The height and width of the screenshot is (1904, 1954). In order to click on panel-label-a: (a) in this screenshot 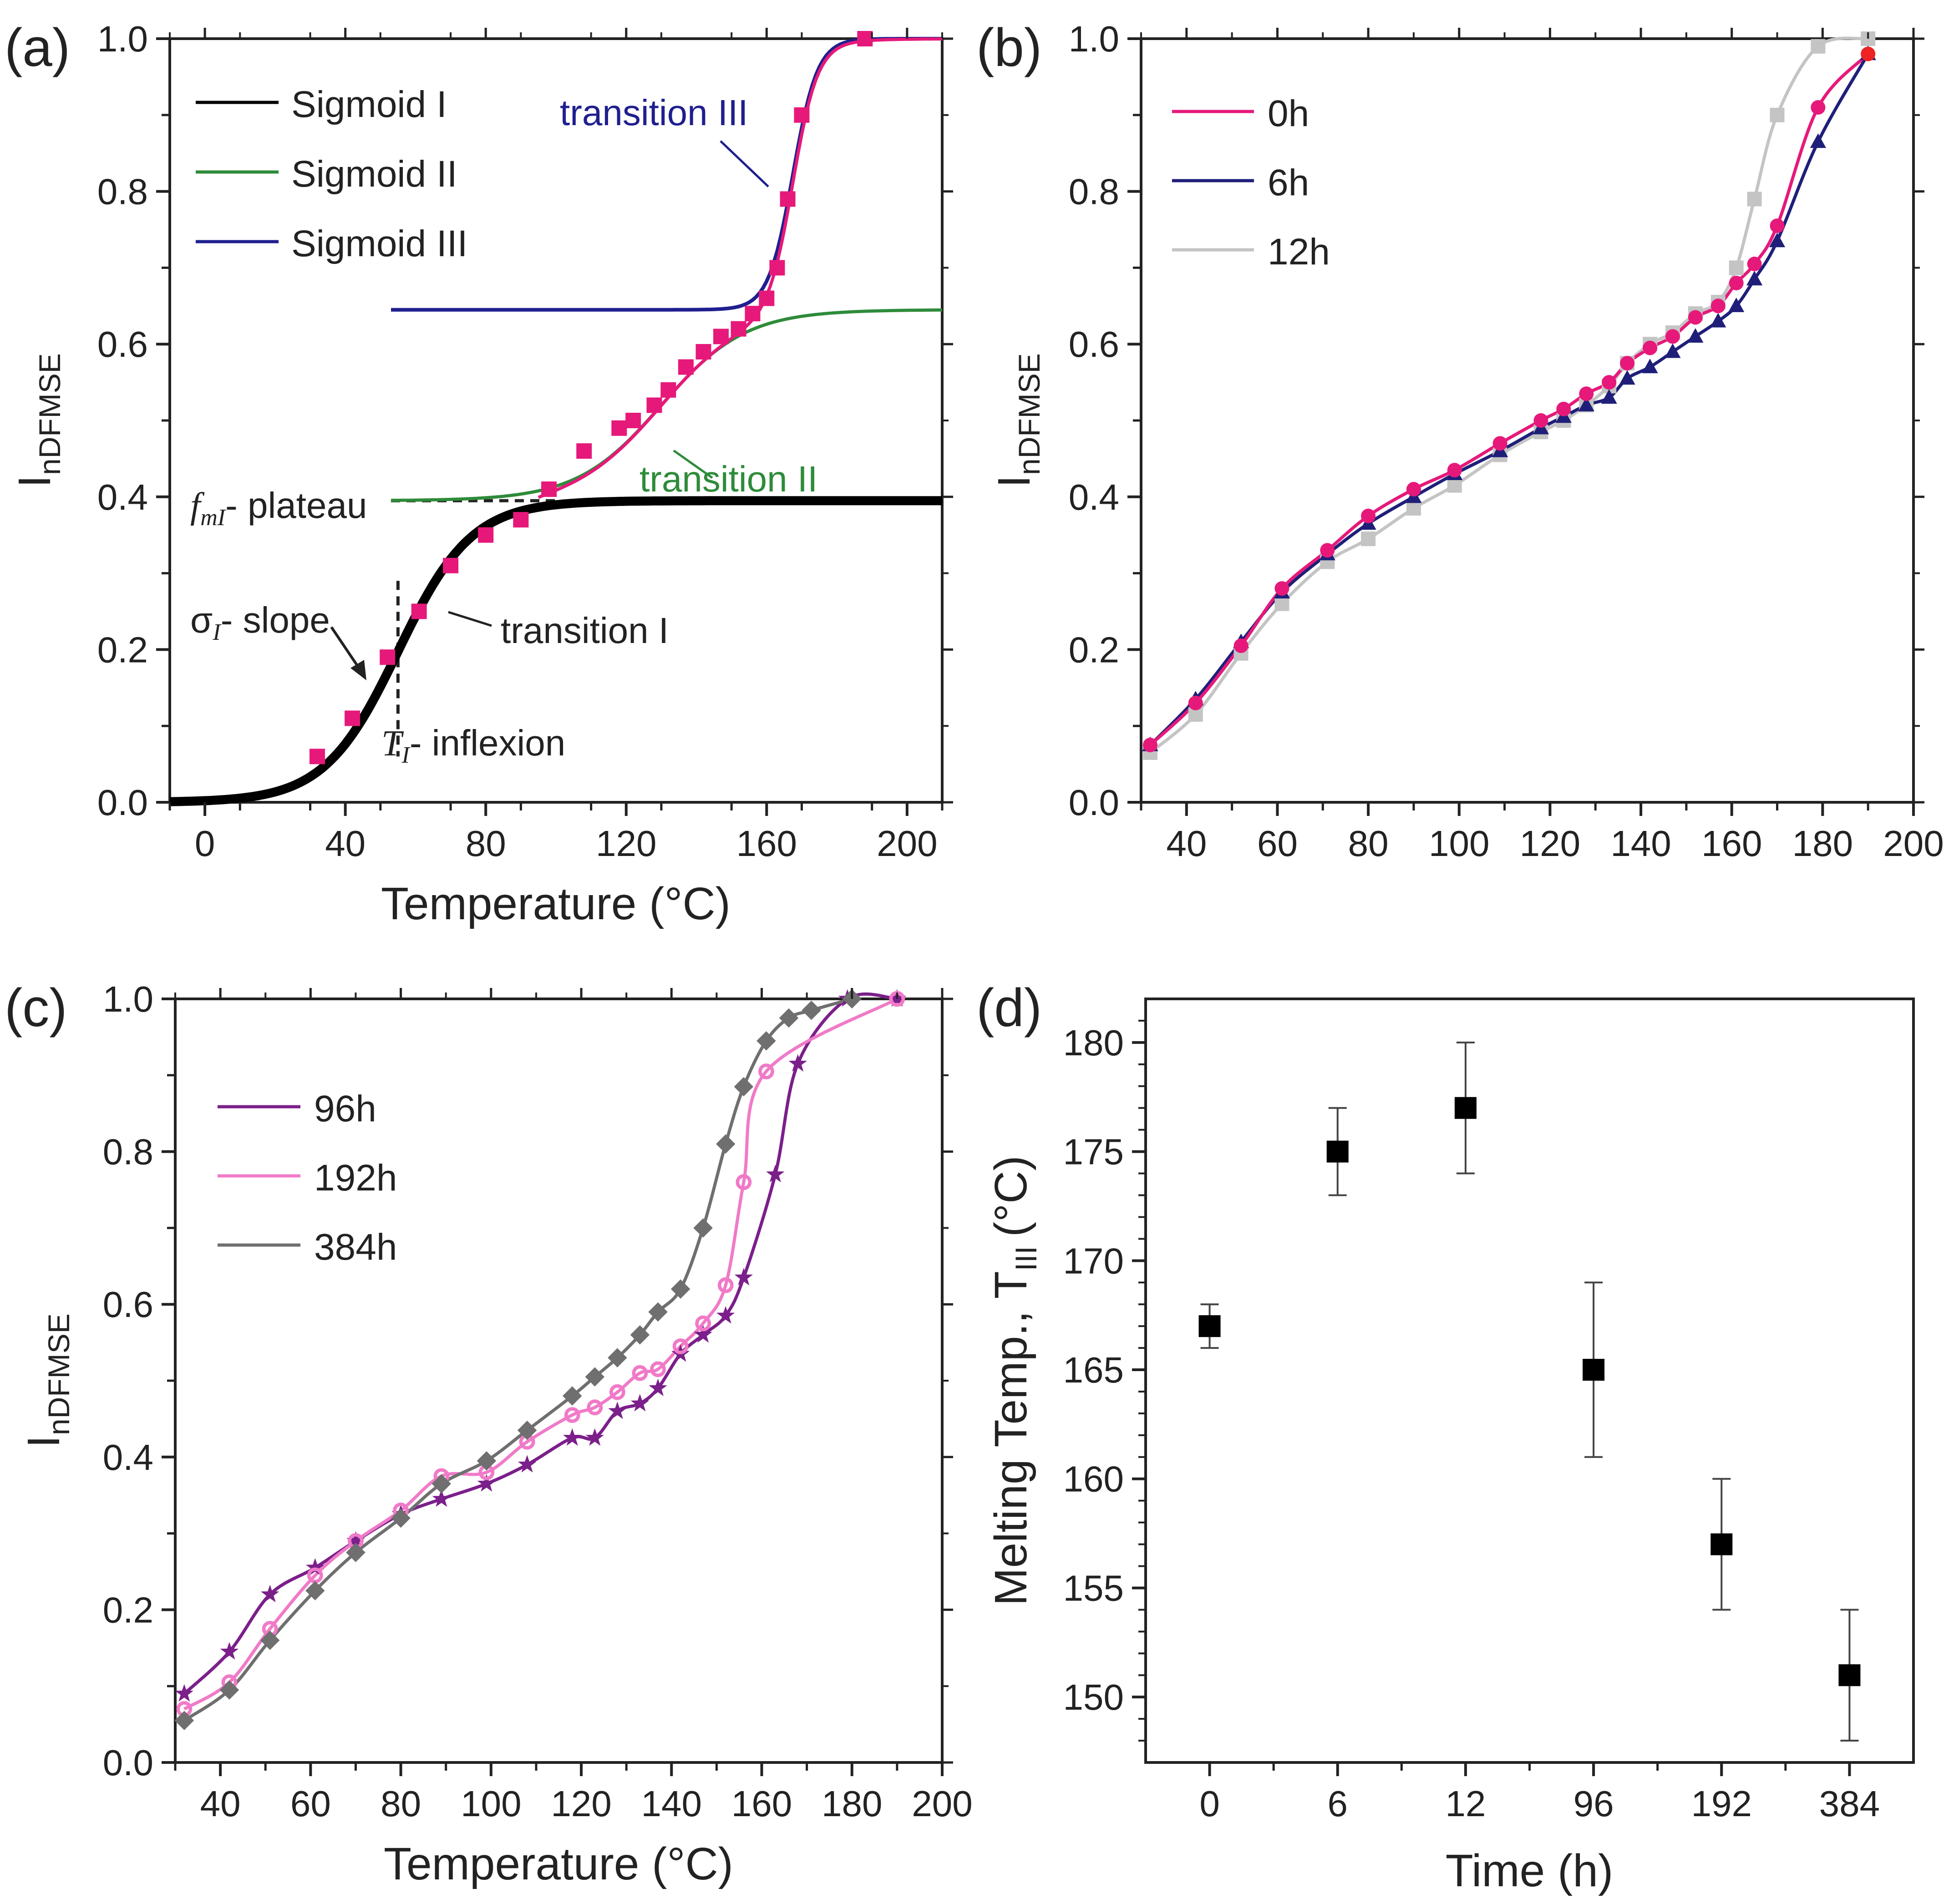, I will do `click(37, 48)`.